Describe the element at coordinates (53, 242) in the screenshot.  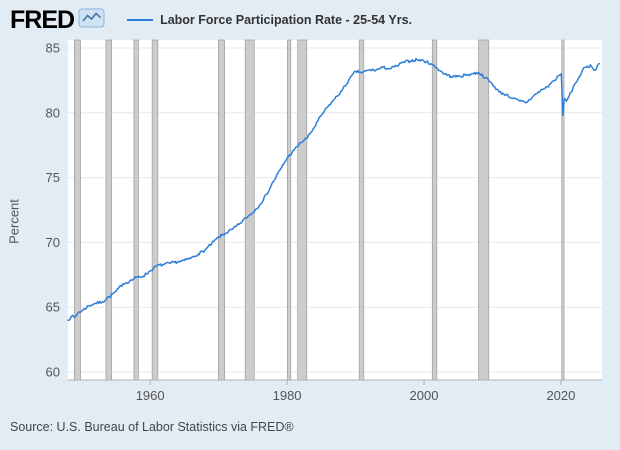
I see `tick-label: 70` at that location.